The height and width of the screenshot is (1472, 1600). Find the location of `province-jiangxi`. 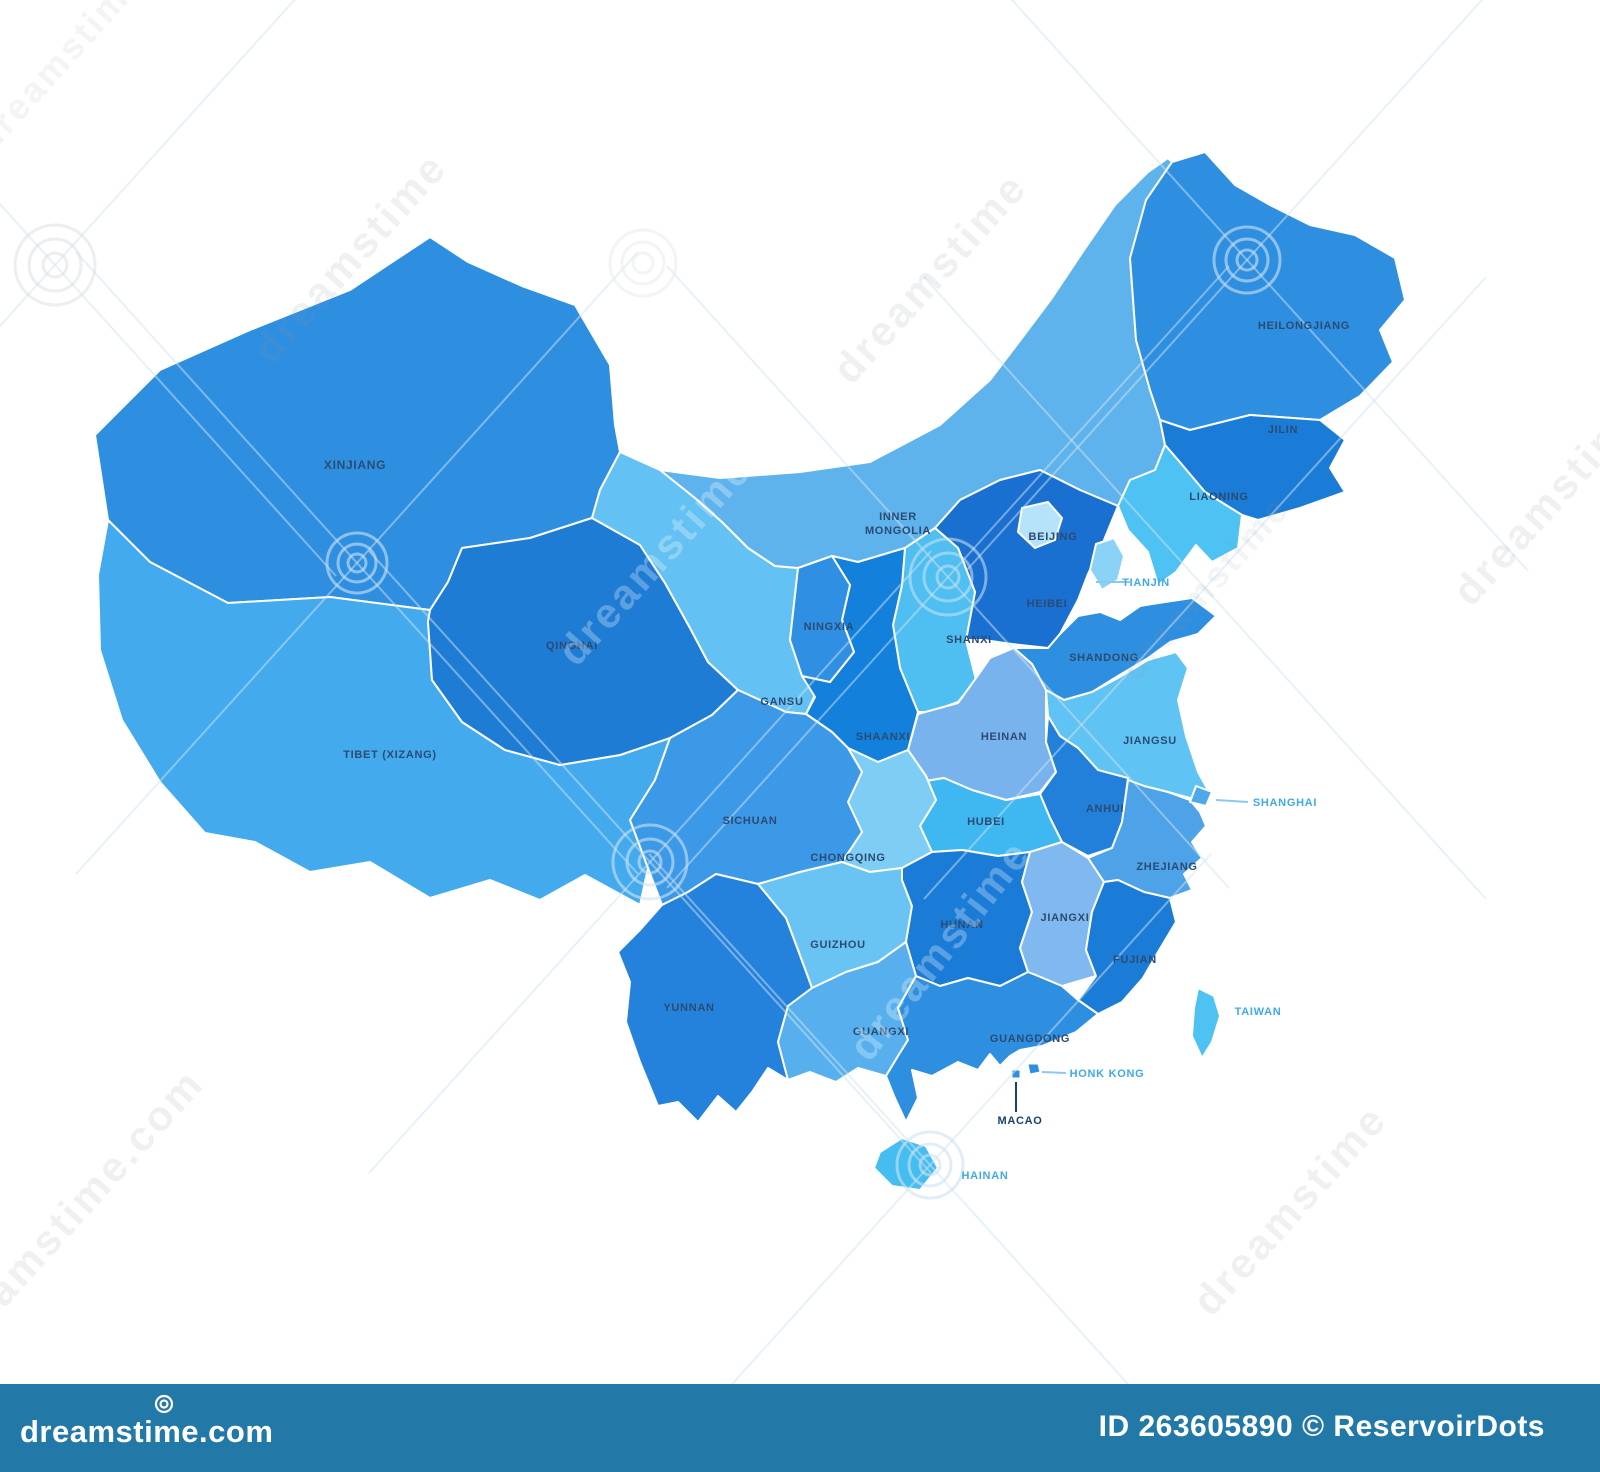

province-jiangxi is located at coordinates (1062, 914).